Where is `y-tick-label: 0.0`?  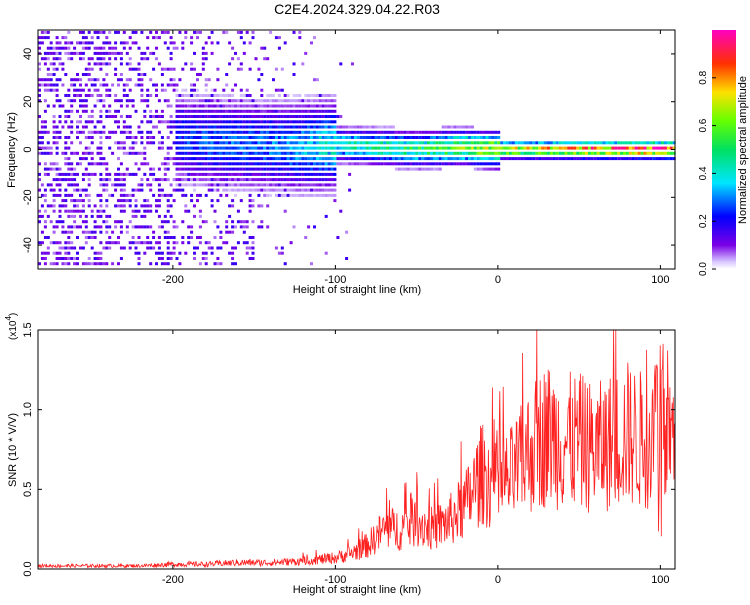
y-tick-label: 0.0 is located at coordinates (28, 568).